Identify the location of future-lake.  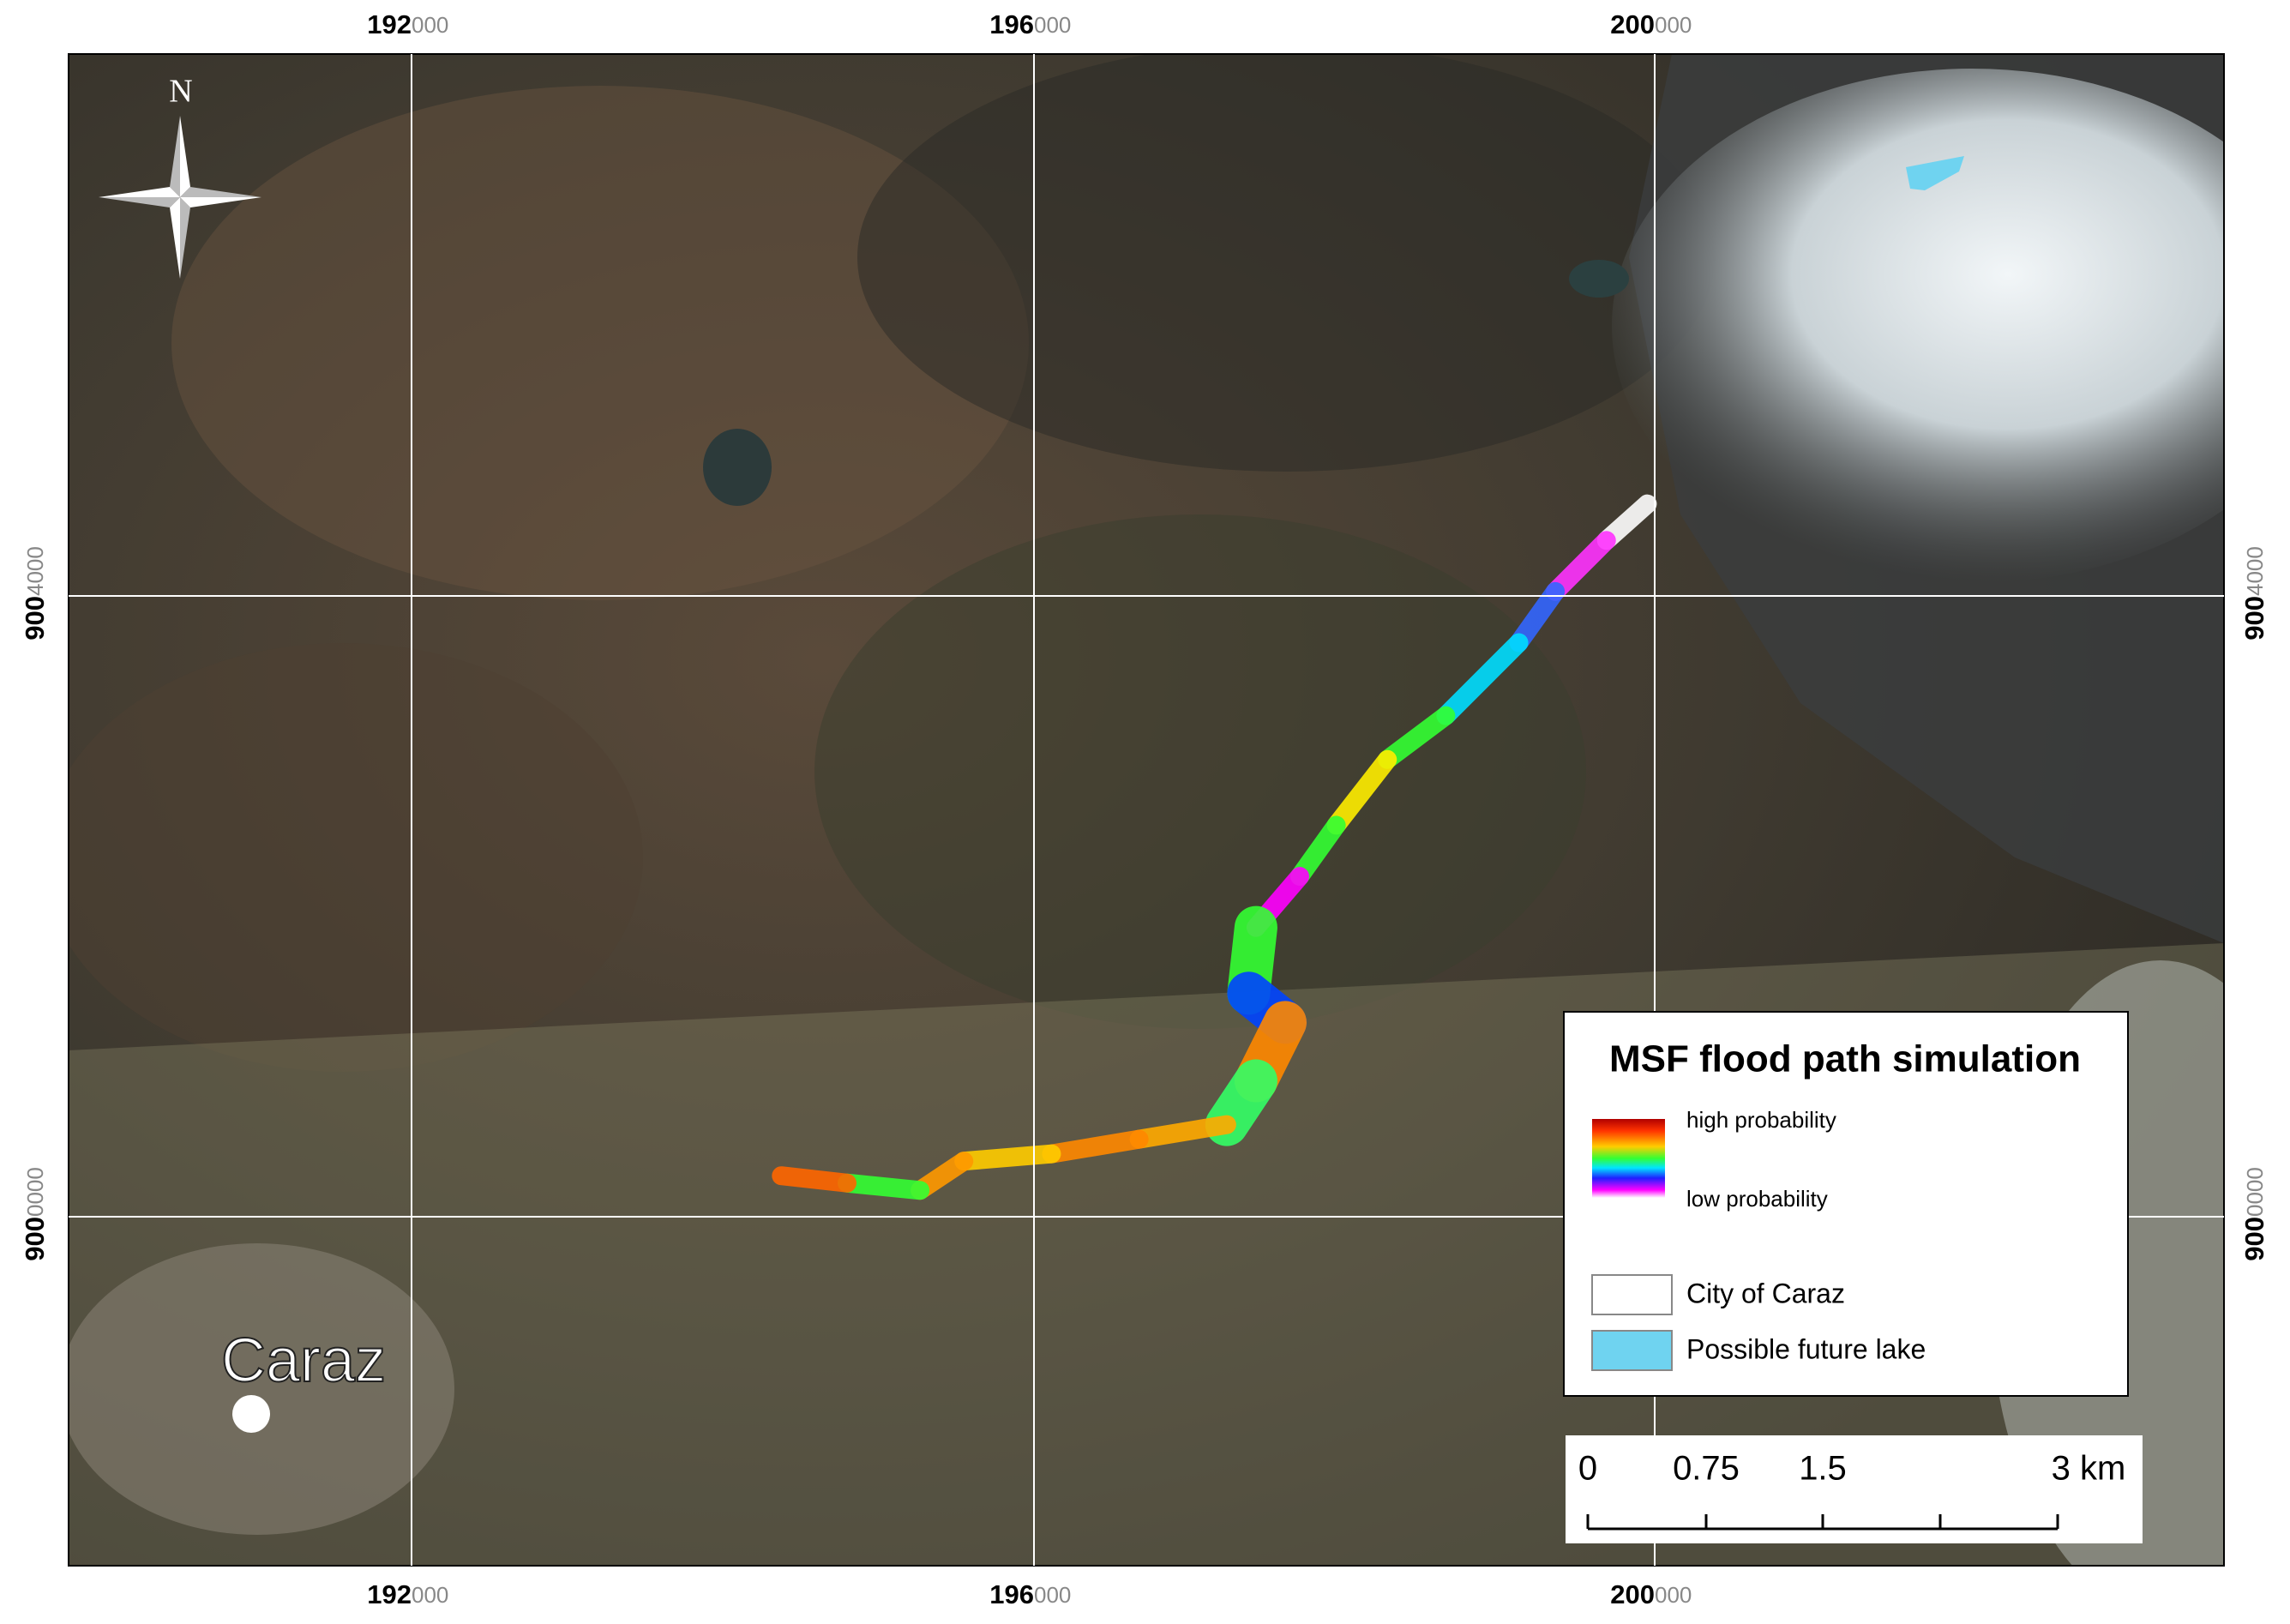
(1935, 173).